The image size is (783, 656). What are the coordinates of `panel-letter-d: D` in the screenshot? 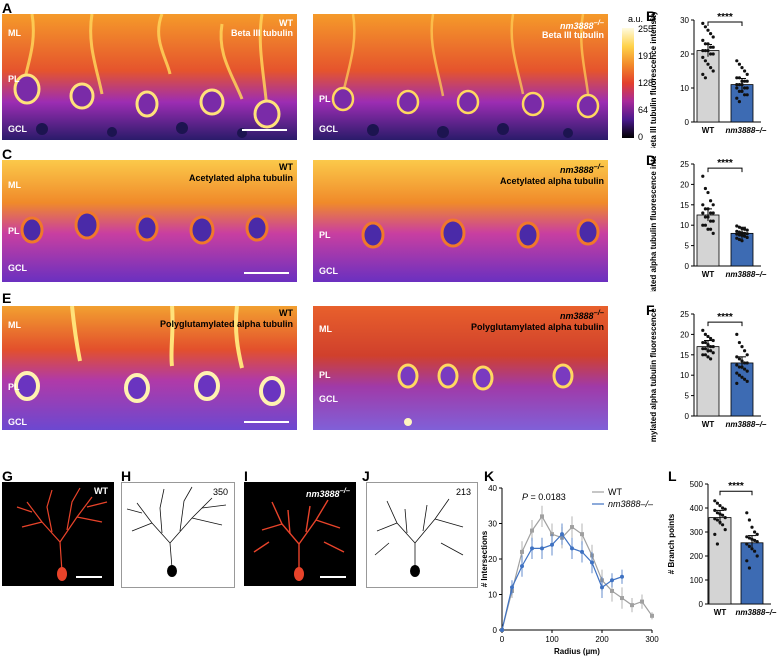 It's located at (651, 160).